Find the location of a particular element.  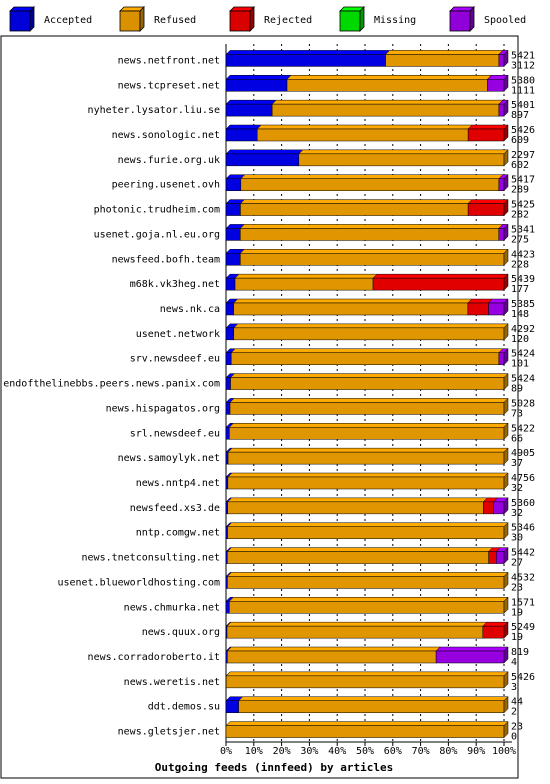

row-total-news-netfront-net: 5421 is located at coordinates (523, 55).